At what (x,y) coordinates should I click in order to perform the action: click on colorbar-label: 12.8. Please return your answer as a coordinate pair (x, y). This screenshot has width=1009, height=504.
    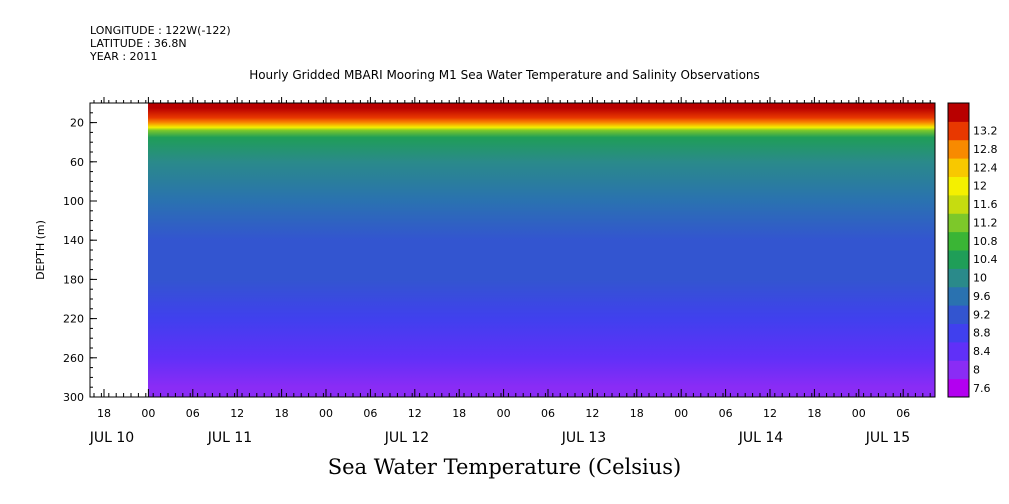
    Looking at the image, I should click on (985, 149).